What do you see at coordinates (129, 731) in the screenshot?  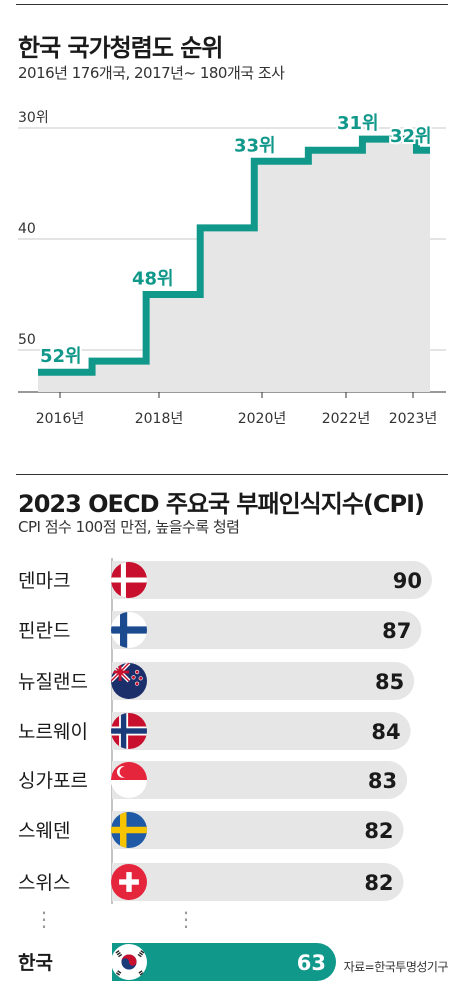 I see `flag-norway-icon` at bounding box center [129, 731].